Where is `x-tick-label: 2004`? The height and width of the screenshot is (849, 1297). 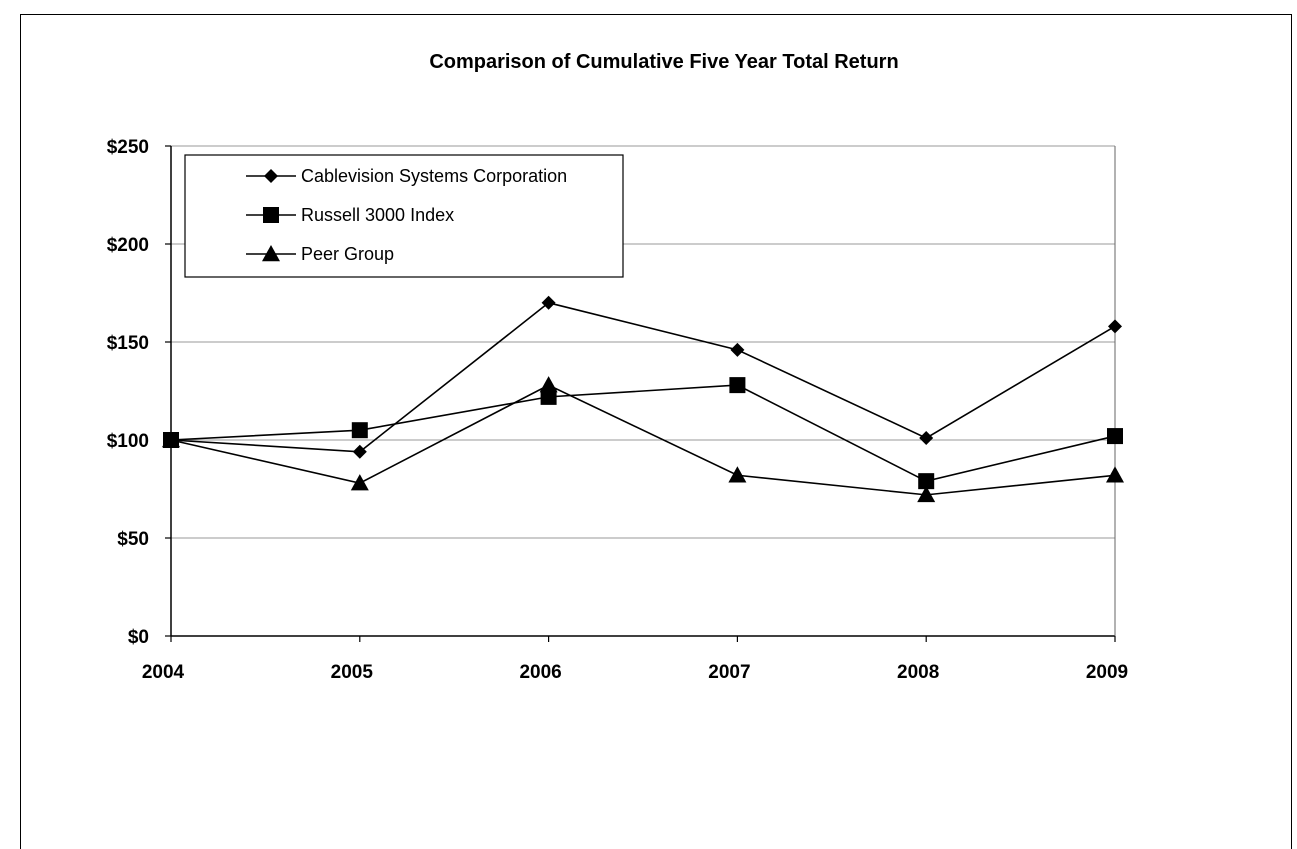 x-tick-label: 2004 is located at coordinates (163, 672).